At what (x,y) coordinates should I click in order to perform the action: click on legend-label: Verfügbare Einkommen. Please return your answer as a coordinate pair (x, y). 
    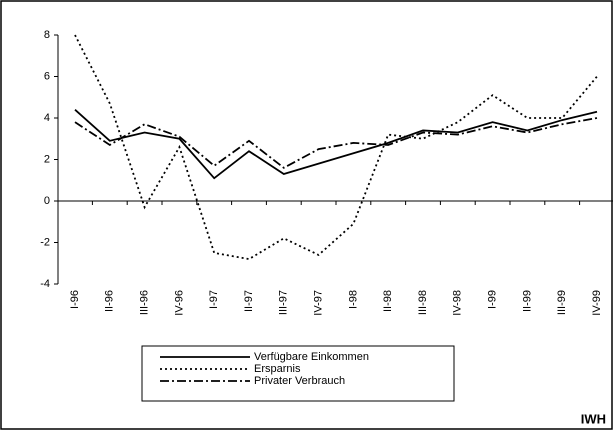
    Looking at the image, I should click on (311, 357).